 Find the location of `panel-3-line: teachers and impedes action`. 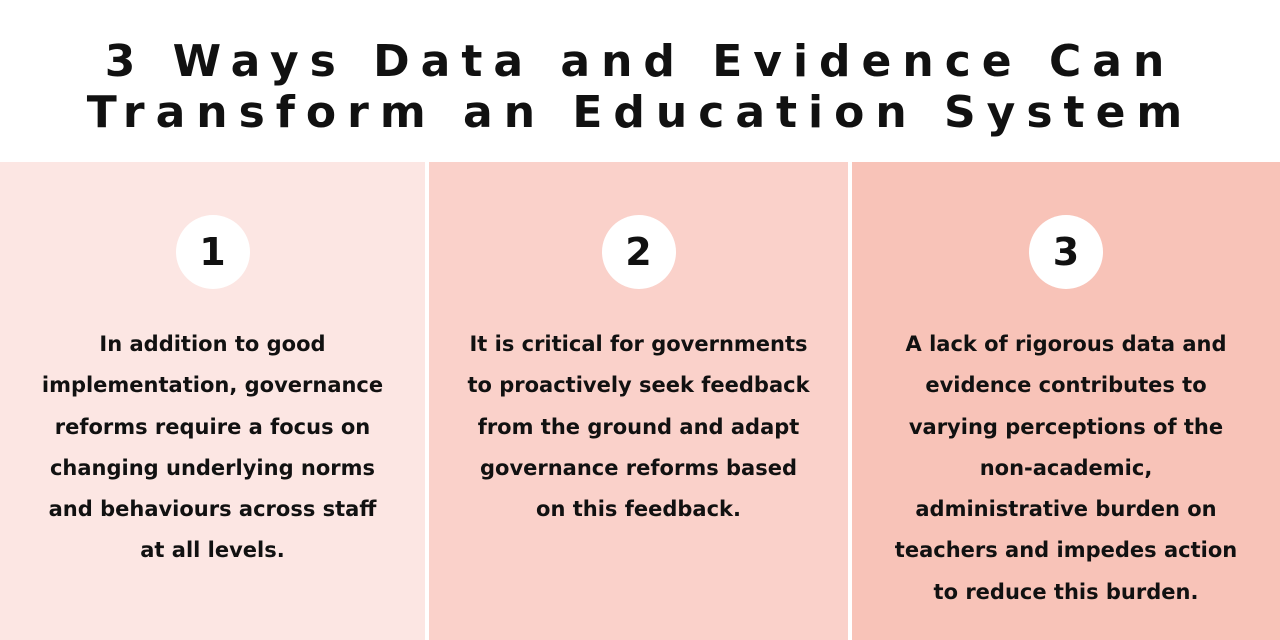

panel-3-line: teachers and impedes action is located at coordinates (1066, 550).